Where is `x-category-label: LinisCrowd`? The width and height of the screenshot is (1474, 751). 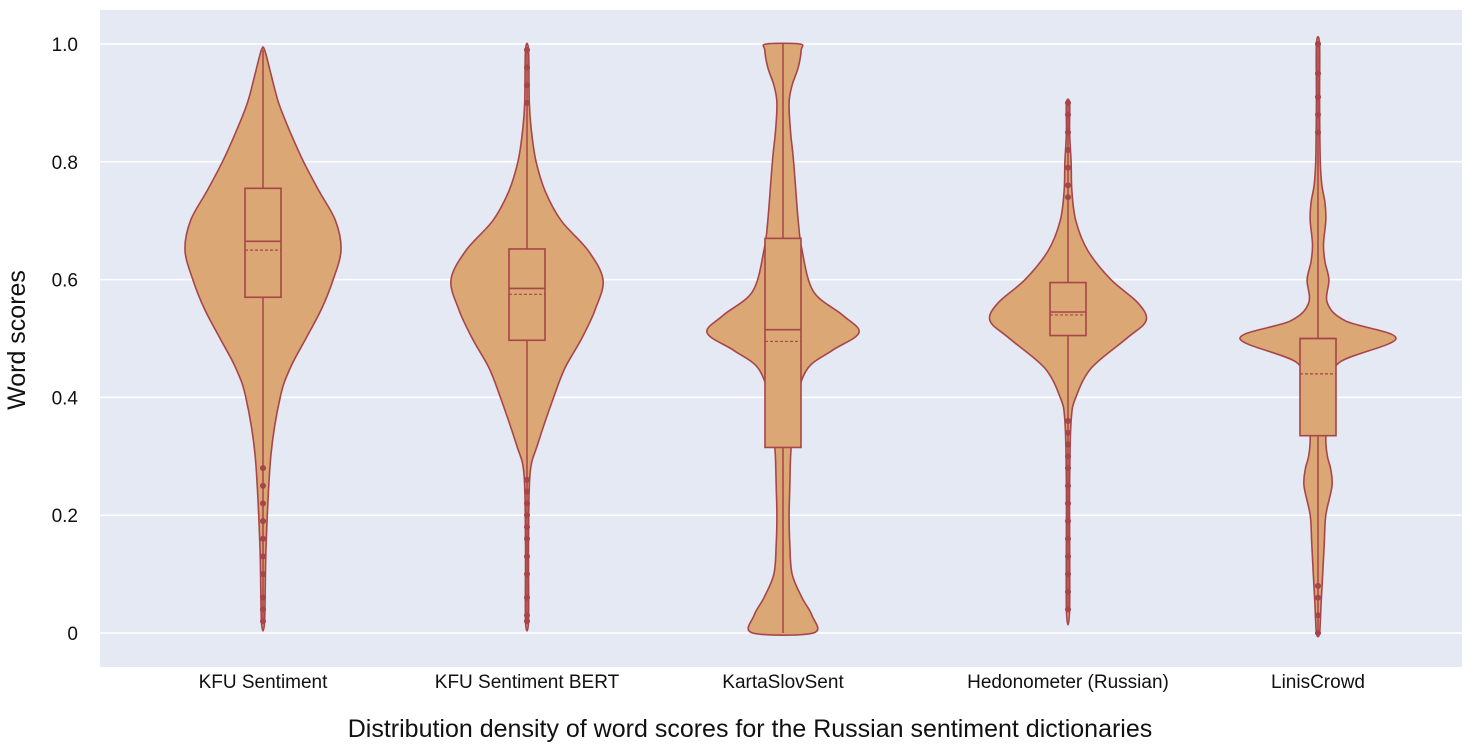
x-category-label: LinisCrowd is located at coordinates (1318, 682).